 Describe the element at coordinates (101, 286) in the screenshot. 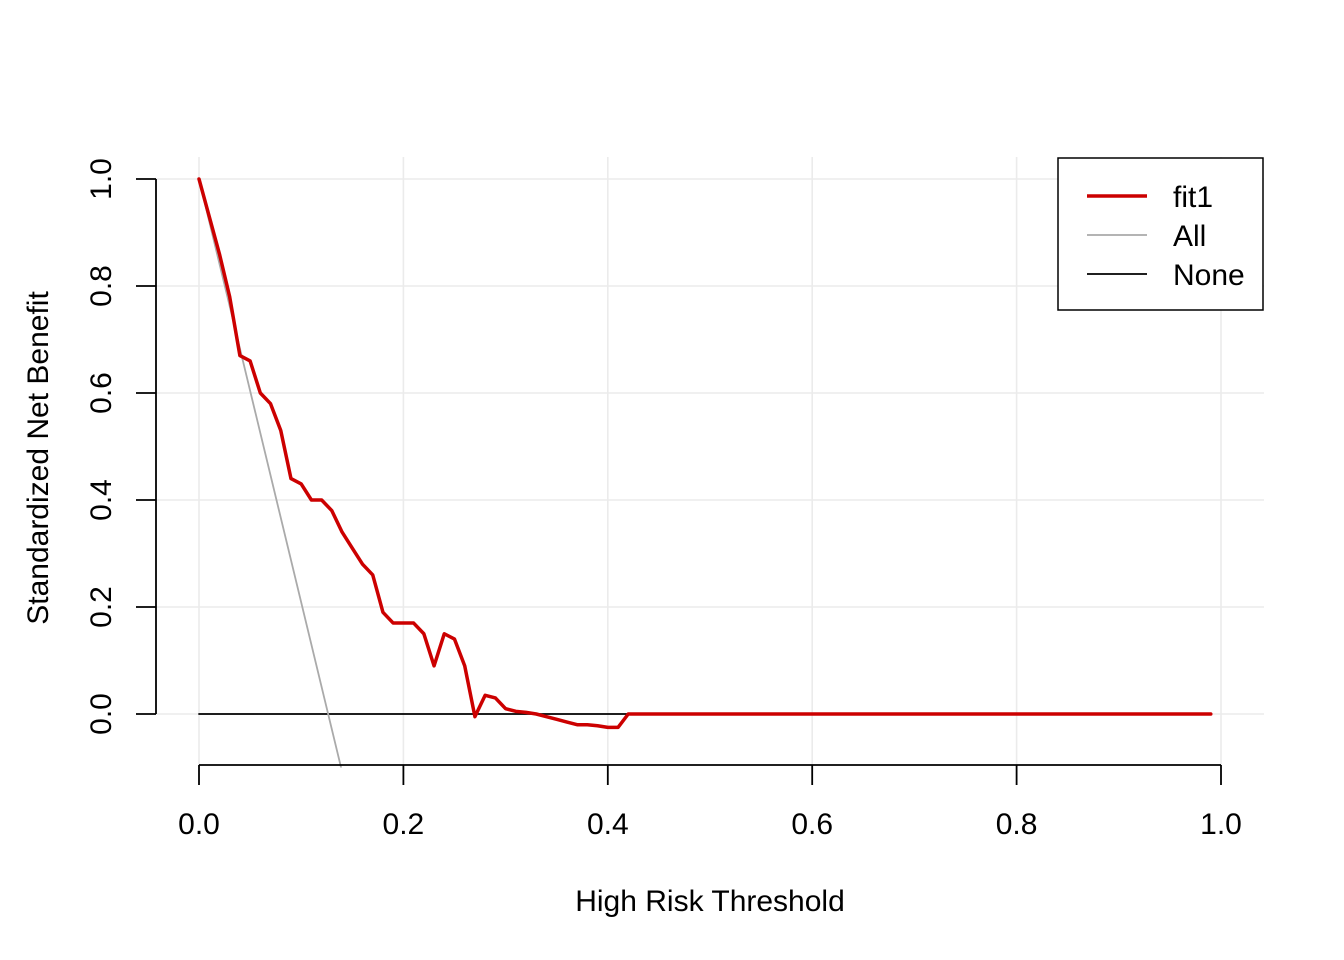

I see `y-tick-label-4: 0.8` at that location.